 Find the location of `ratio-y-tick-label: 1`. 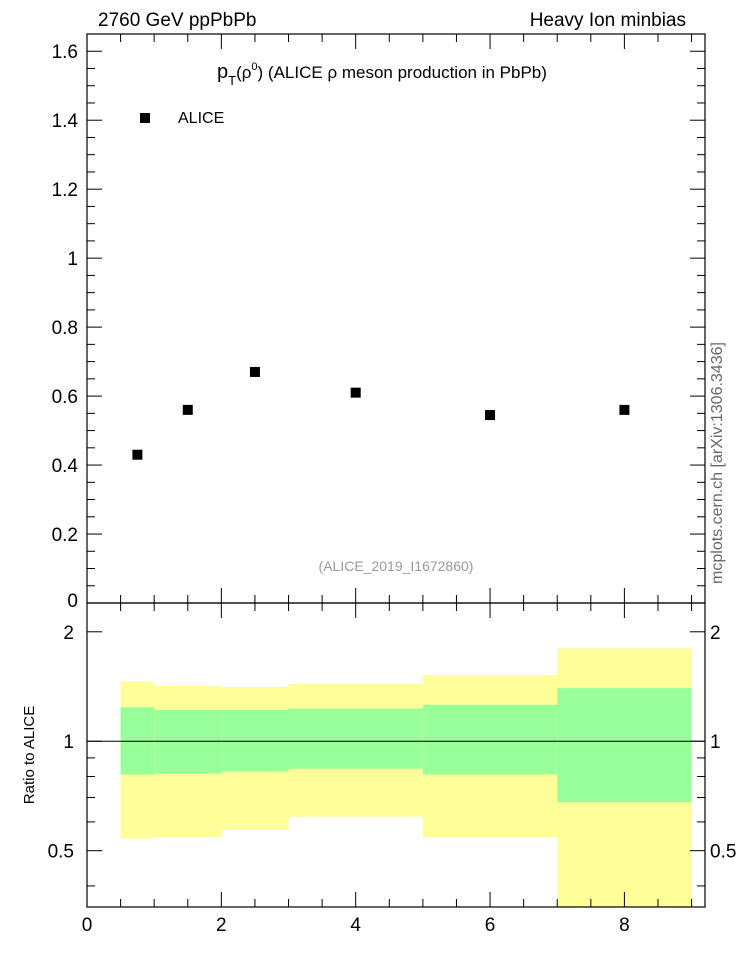

ratio-y-tick-label: 1 is located at coordinates (68, 742).